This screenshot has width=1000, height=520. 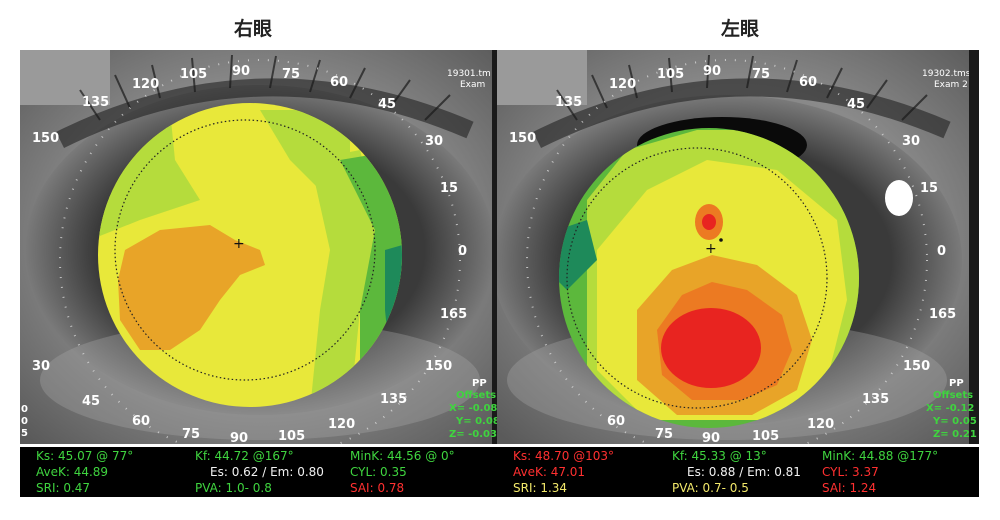 I want to click on right-angle-label: 0, so click(x=462, y=251).